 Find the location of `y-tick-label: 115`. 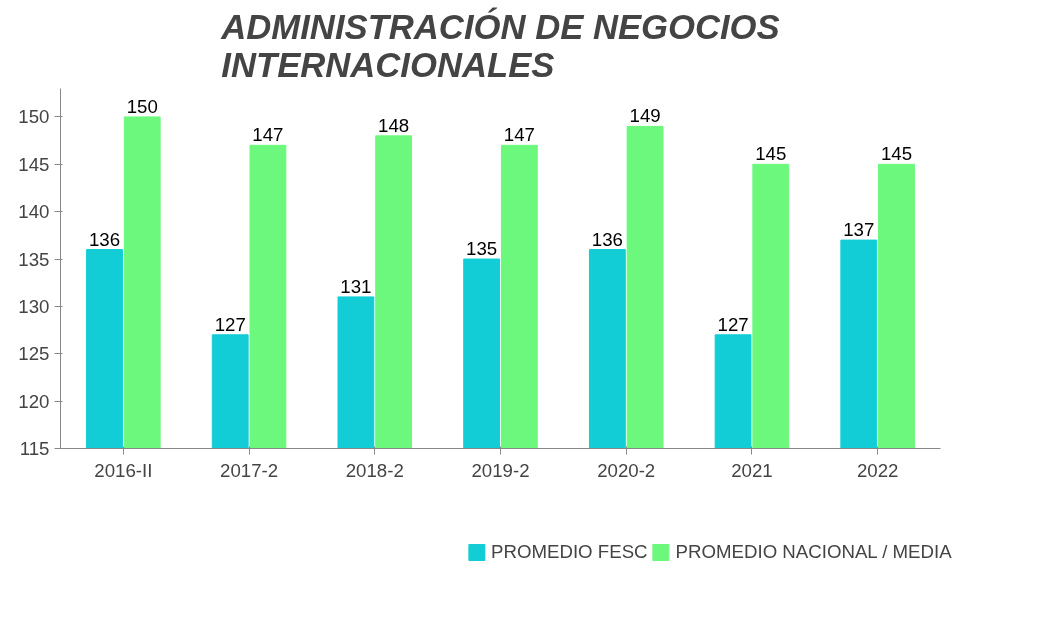

y-tick-label: 115 is located at coordinates (34, 448).